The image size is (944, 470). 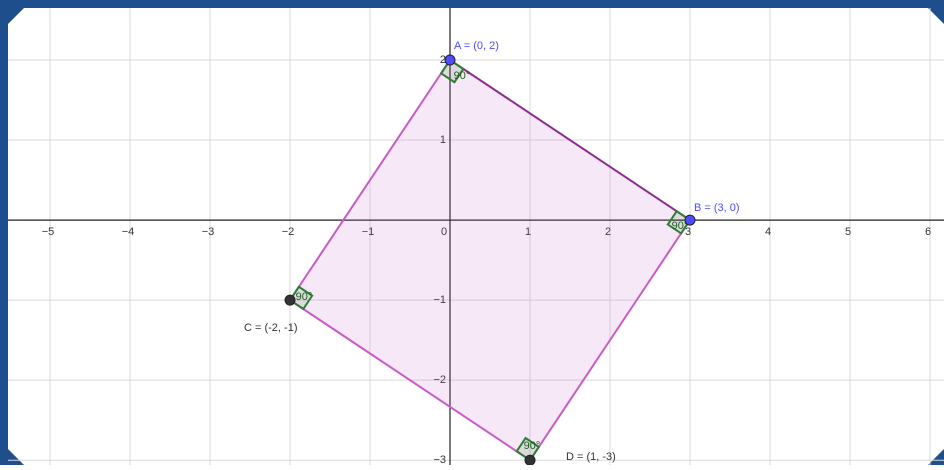 I want to click on x-tick-label: −3, so click(x=208, y=232).